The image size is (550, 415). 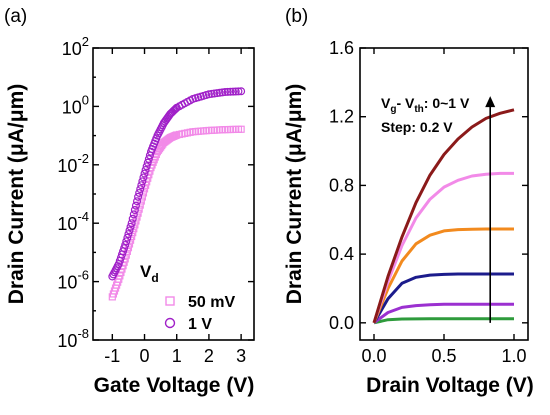 What do you see at coordinates (341, 254) in the screenshot?
I see `y-tick-label: 0.4` at bounding box center [341, 254].